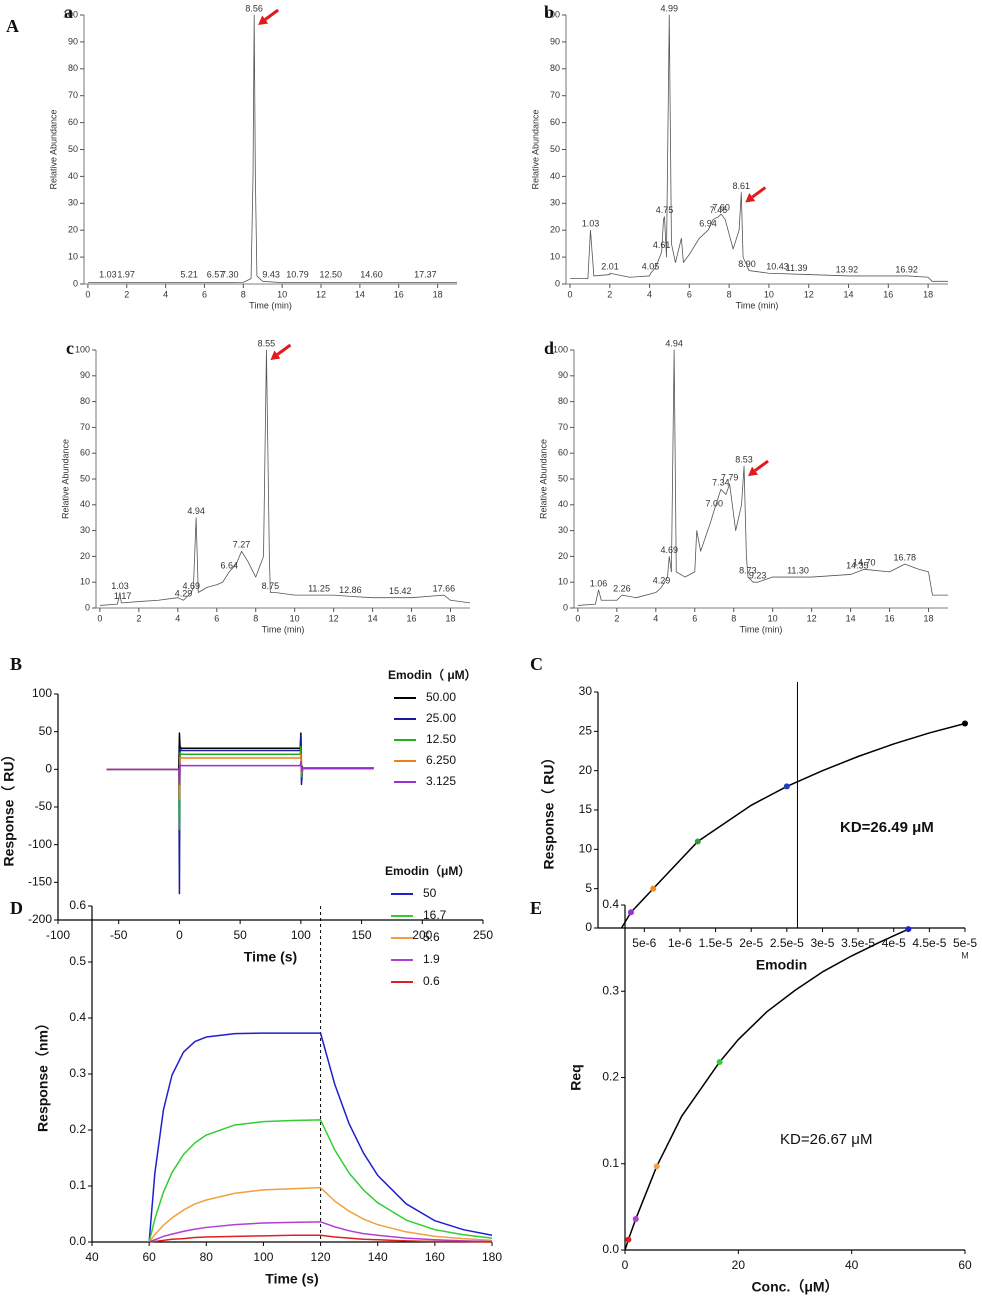 This screenshot has height=1314, width=982. What do you see at coordinates (430, 893) in the screenshot?
I see `legend-label: 50` at bounding box center [430, 893].